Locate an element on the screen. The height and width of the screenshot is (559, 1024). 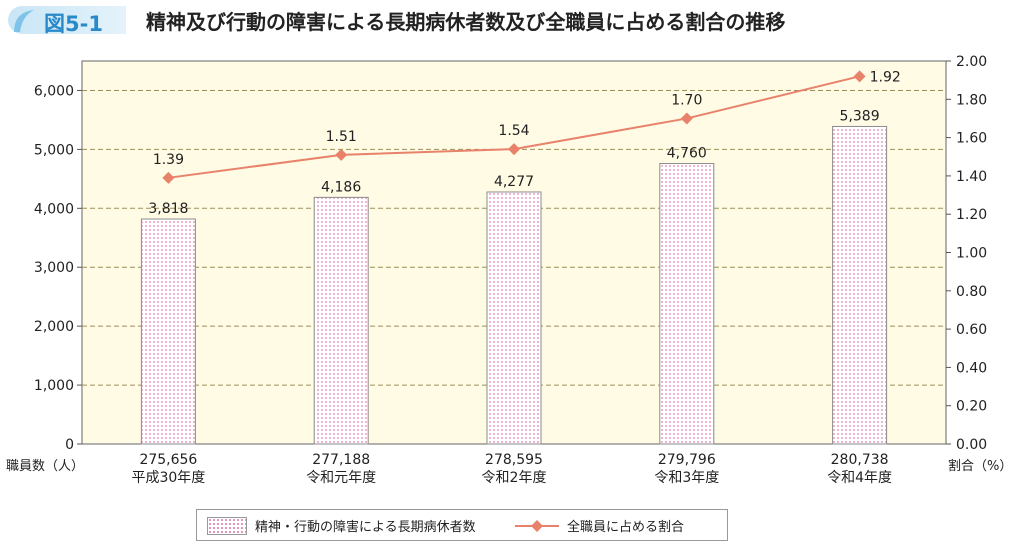
y-left-tick-label: 6,000 is located at coordinates (54, 91).